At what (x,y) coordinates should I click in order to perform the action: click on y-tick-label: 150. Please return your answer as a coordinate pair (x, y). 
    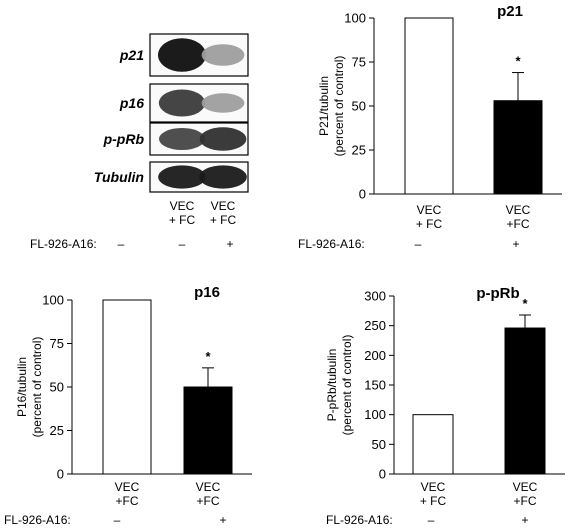
    Looking at the image, I should click on (375, 385).